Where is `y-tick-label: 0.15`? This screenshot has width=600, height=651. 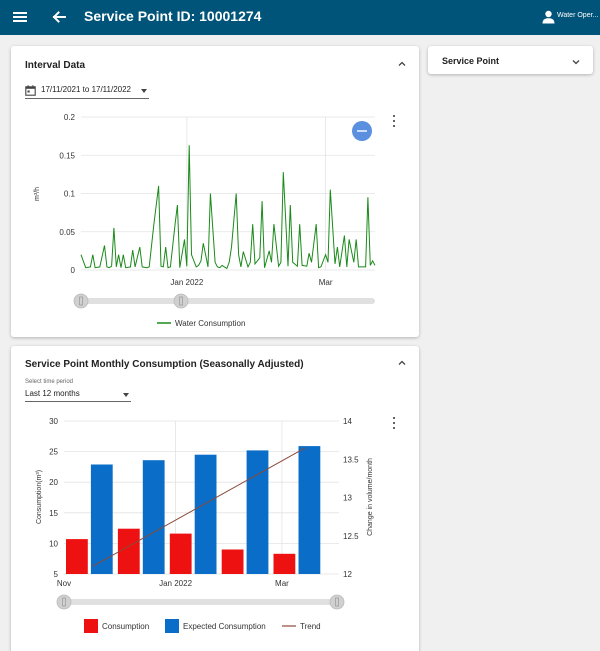 y-tick-label: 0.15 is located at coordinates (67, 155).